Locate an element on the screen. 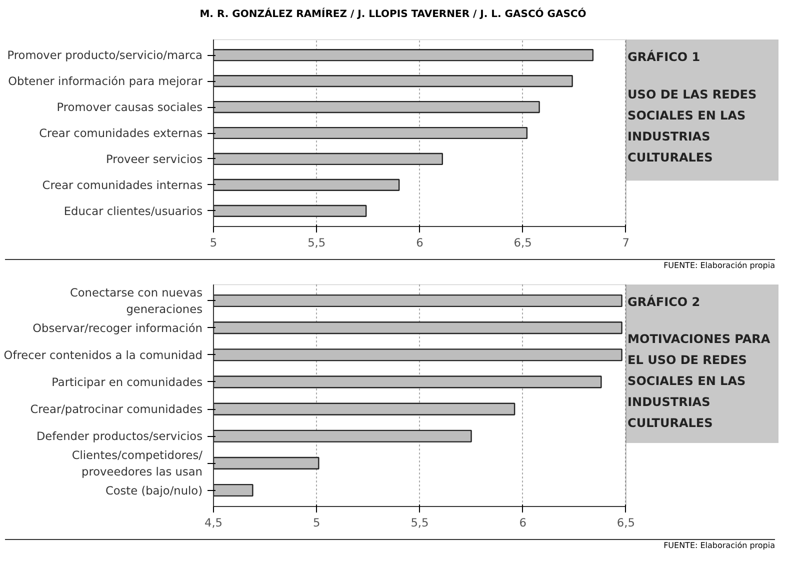 Image resolution: width=796 pixels, height=571 pixels. y-tick-label: Educar clientes/usuarios is located at coordinates (133, 211).